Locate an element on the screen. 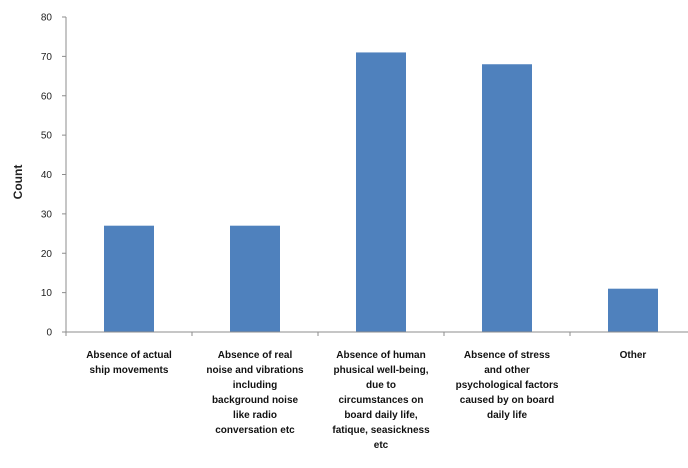 The image size is (688, 468). y-tick-label: 20 is located at coordinates (47, 254).